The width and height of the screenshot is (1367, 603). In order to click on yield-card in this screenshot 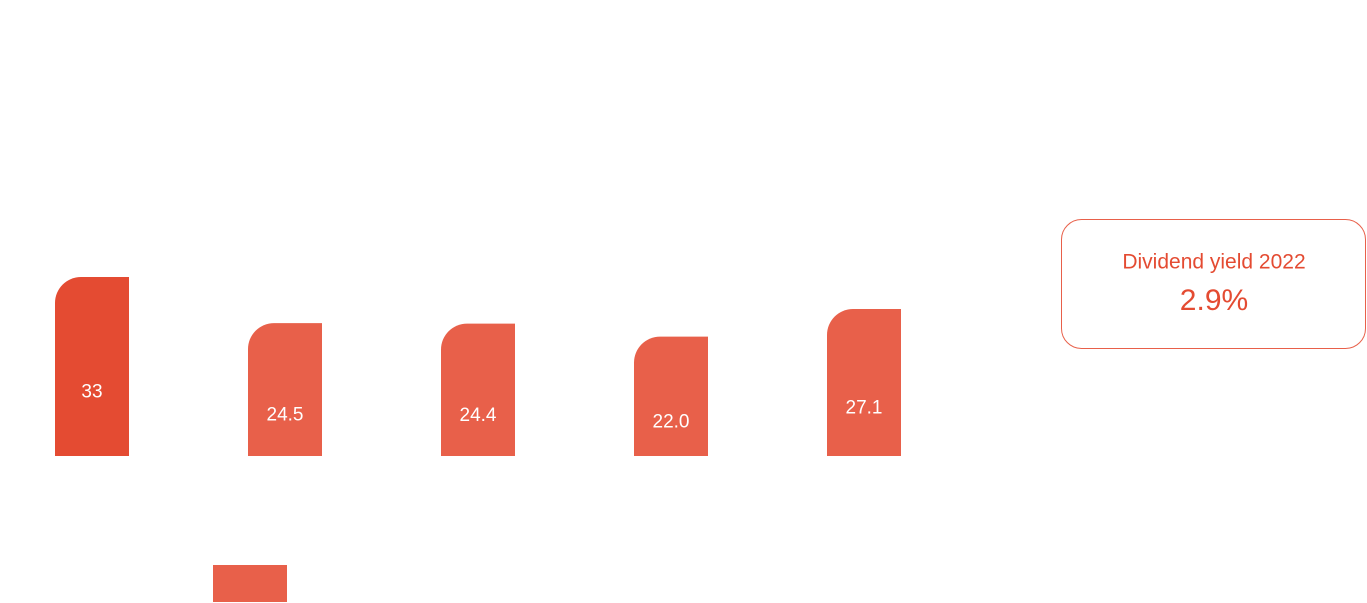, I will do `click(1213, 284)`.